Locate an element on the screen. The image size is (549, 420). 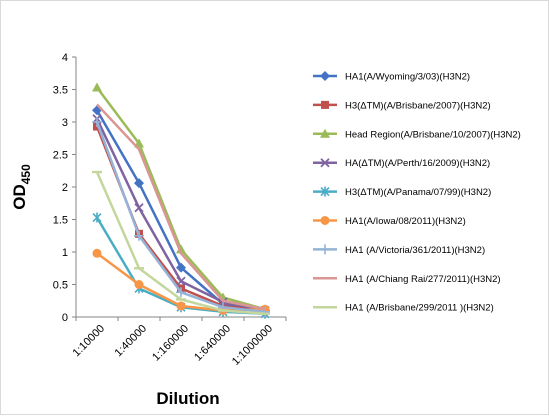
legend-label: H3(ΔTM)(A/Brisbane/2007)(H3N2) is located at coordinates (418, 105).